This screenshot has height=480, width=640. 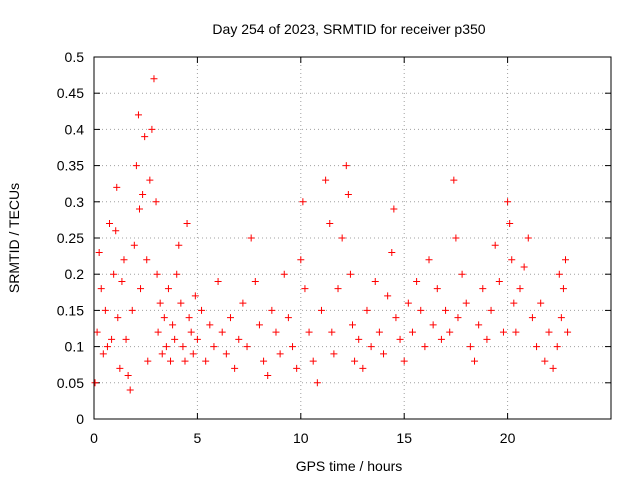 What do you see at coordinates (70, 310) in the screenshot?
I see `y-tick-label: 0.15` at bounding box center [70, 310].